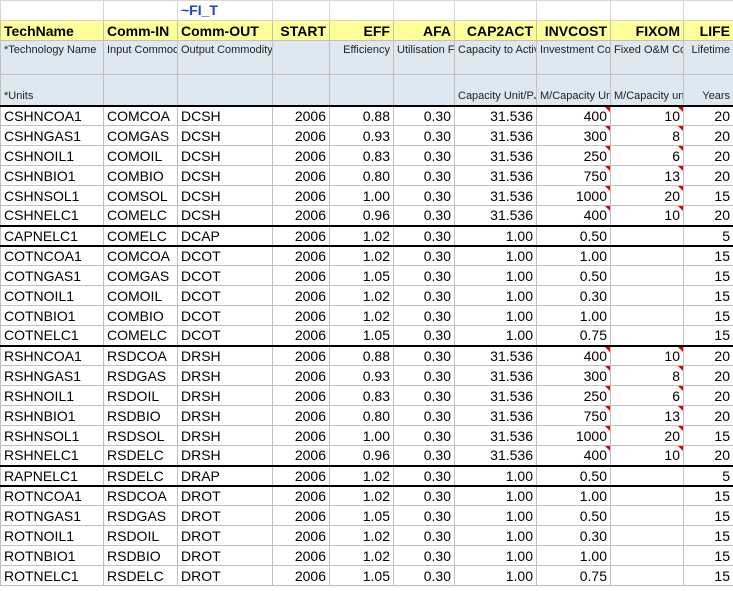  Describe the element at coordinates (140, 415) in the screenshot. I see `cell-comm_in: RSDBIO` at that location.